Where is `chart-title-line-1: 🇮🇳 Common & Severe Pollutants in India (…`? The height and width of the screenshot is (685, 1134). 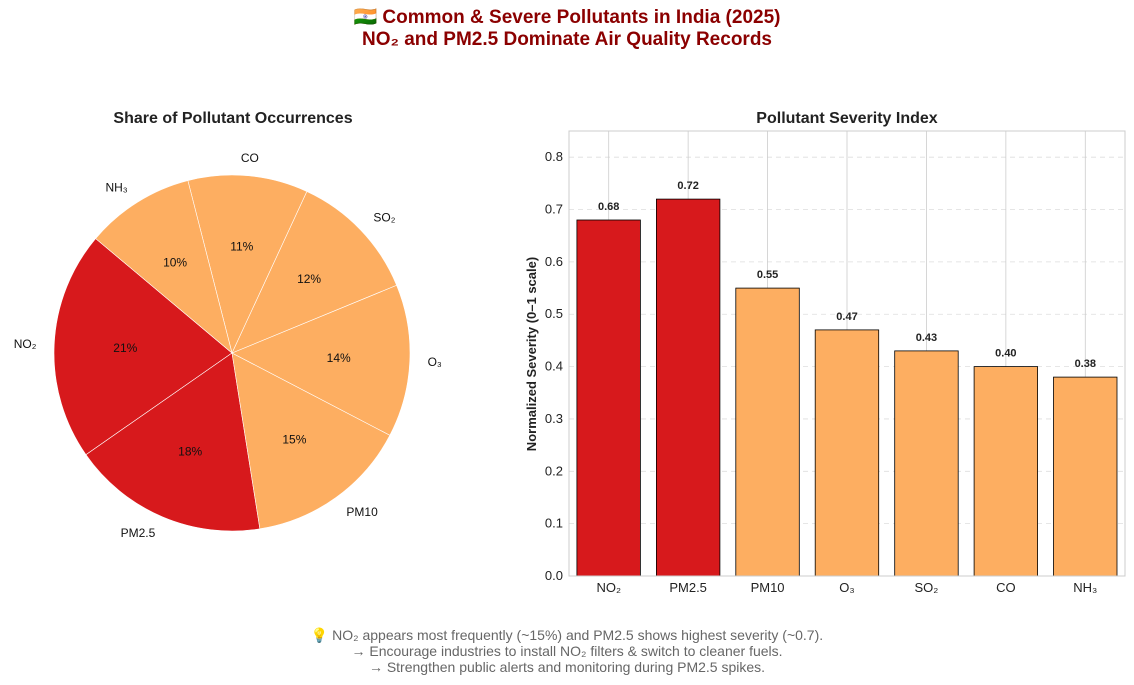 chart-title-line-1: 🇮🇳 Common & Severe Pollutants in India (… is located at coordinates (567, 17).